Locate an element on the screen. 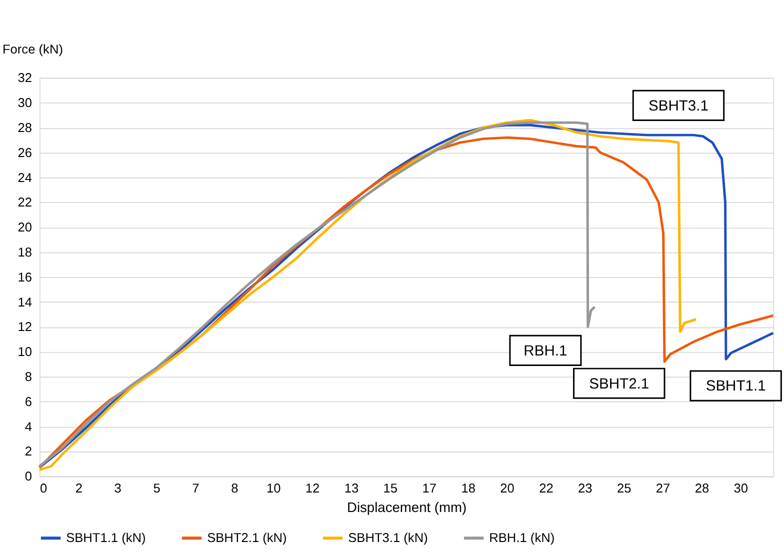 This screenshot has height=555, width=784. legend-label: SBHT2.1 (kN) is located at coordinates (247, 538).